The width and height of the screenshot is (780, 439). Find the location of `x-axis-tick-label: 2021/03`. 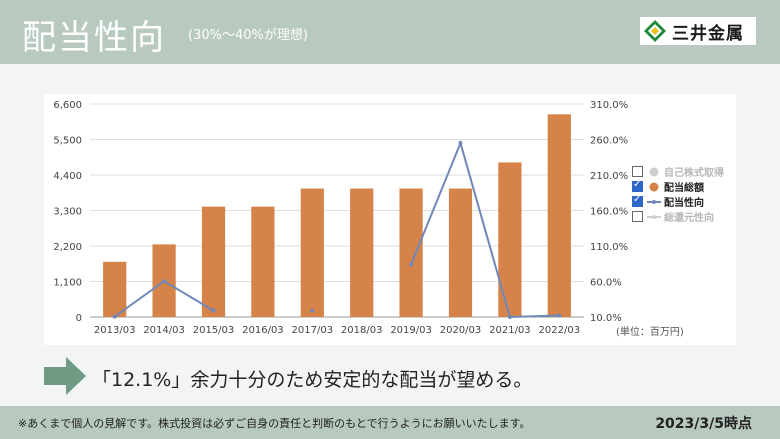

x-axis-tick-label: 2021/03 is located at coordinates (510, 330).